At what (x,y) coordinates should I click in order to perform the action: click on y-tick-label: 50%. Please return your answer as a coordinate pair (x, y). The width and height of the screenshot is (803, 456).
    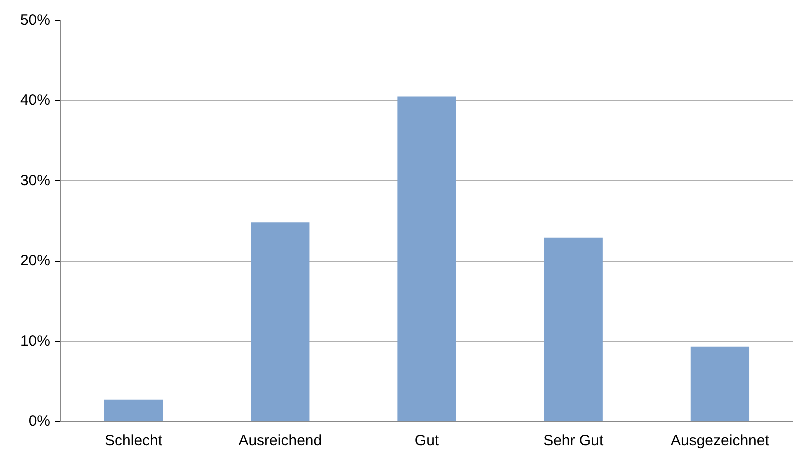
    Looking at the image, I should click on (35, 20).